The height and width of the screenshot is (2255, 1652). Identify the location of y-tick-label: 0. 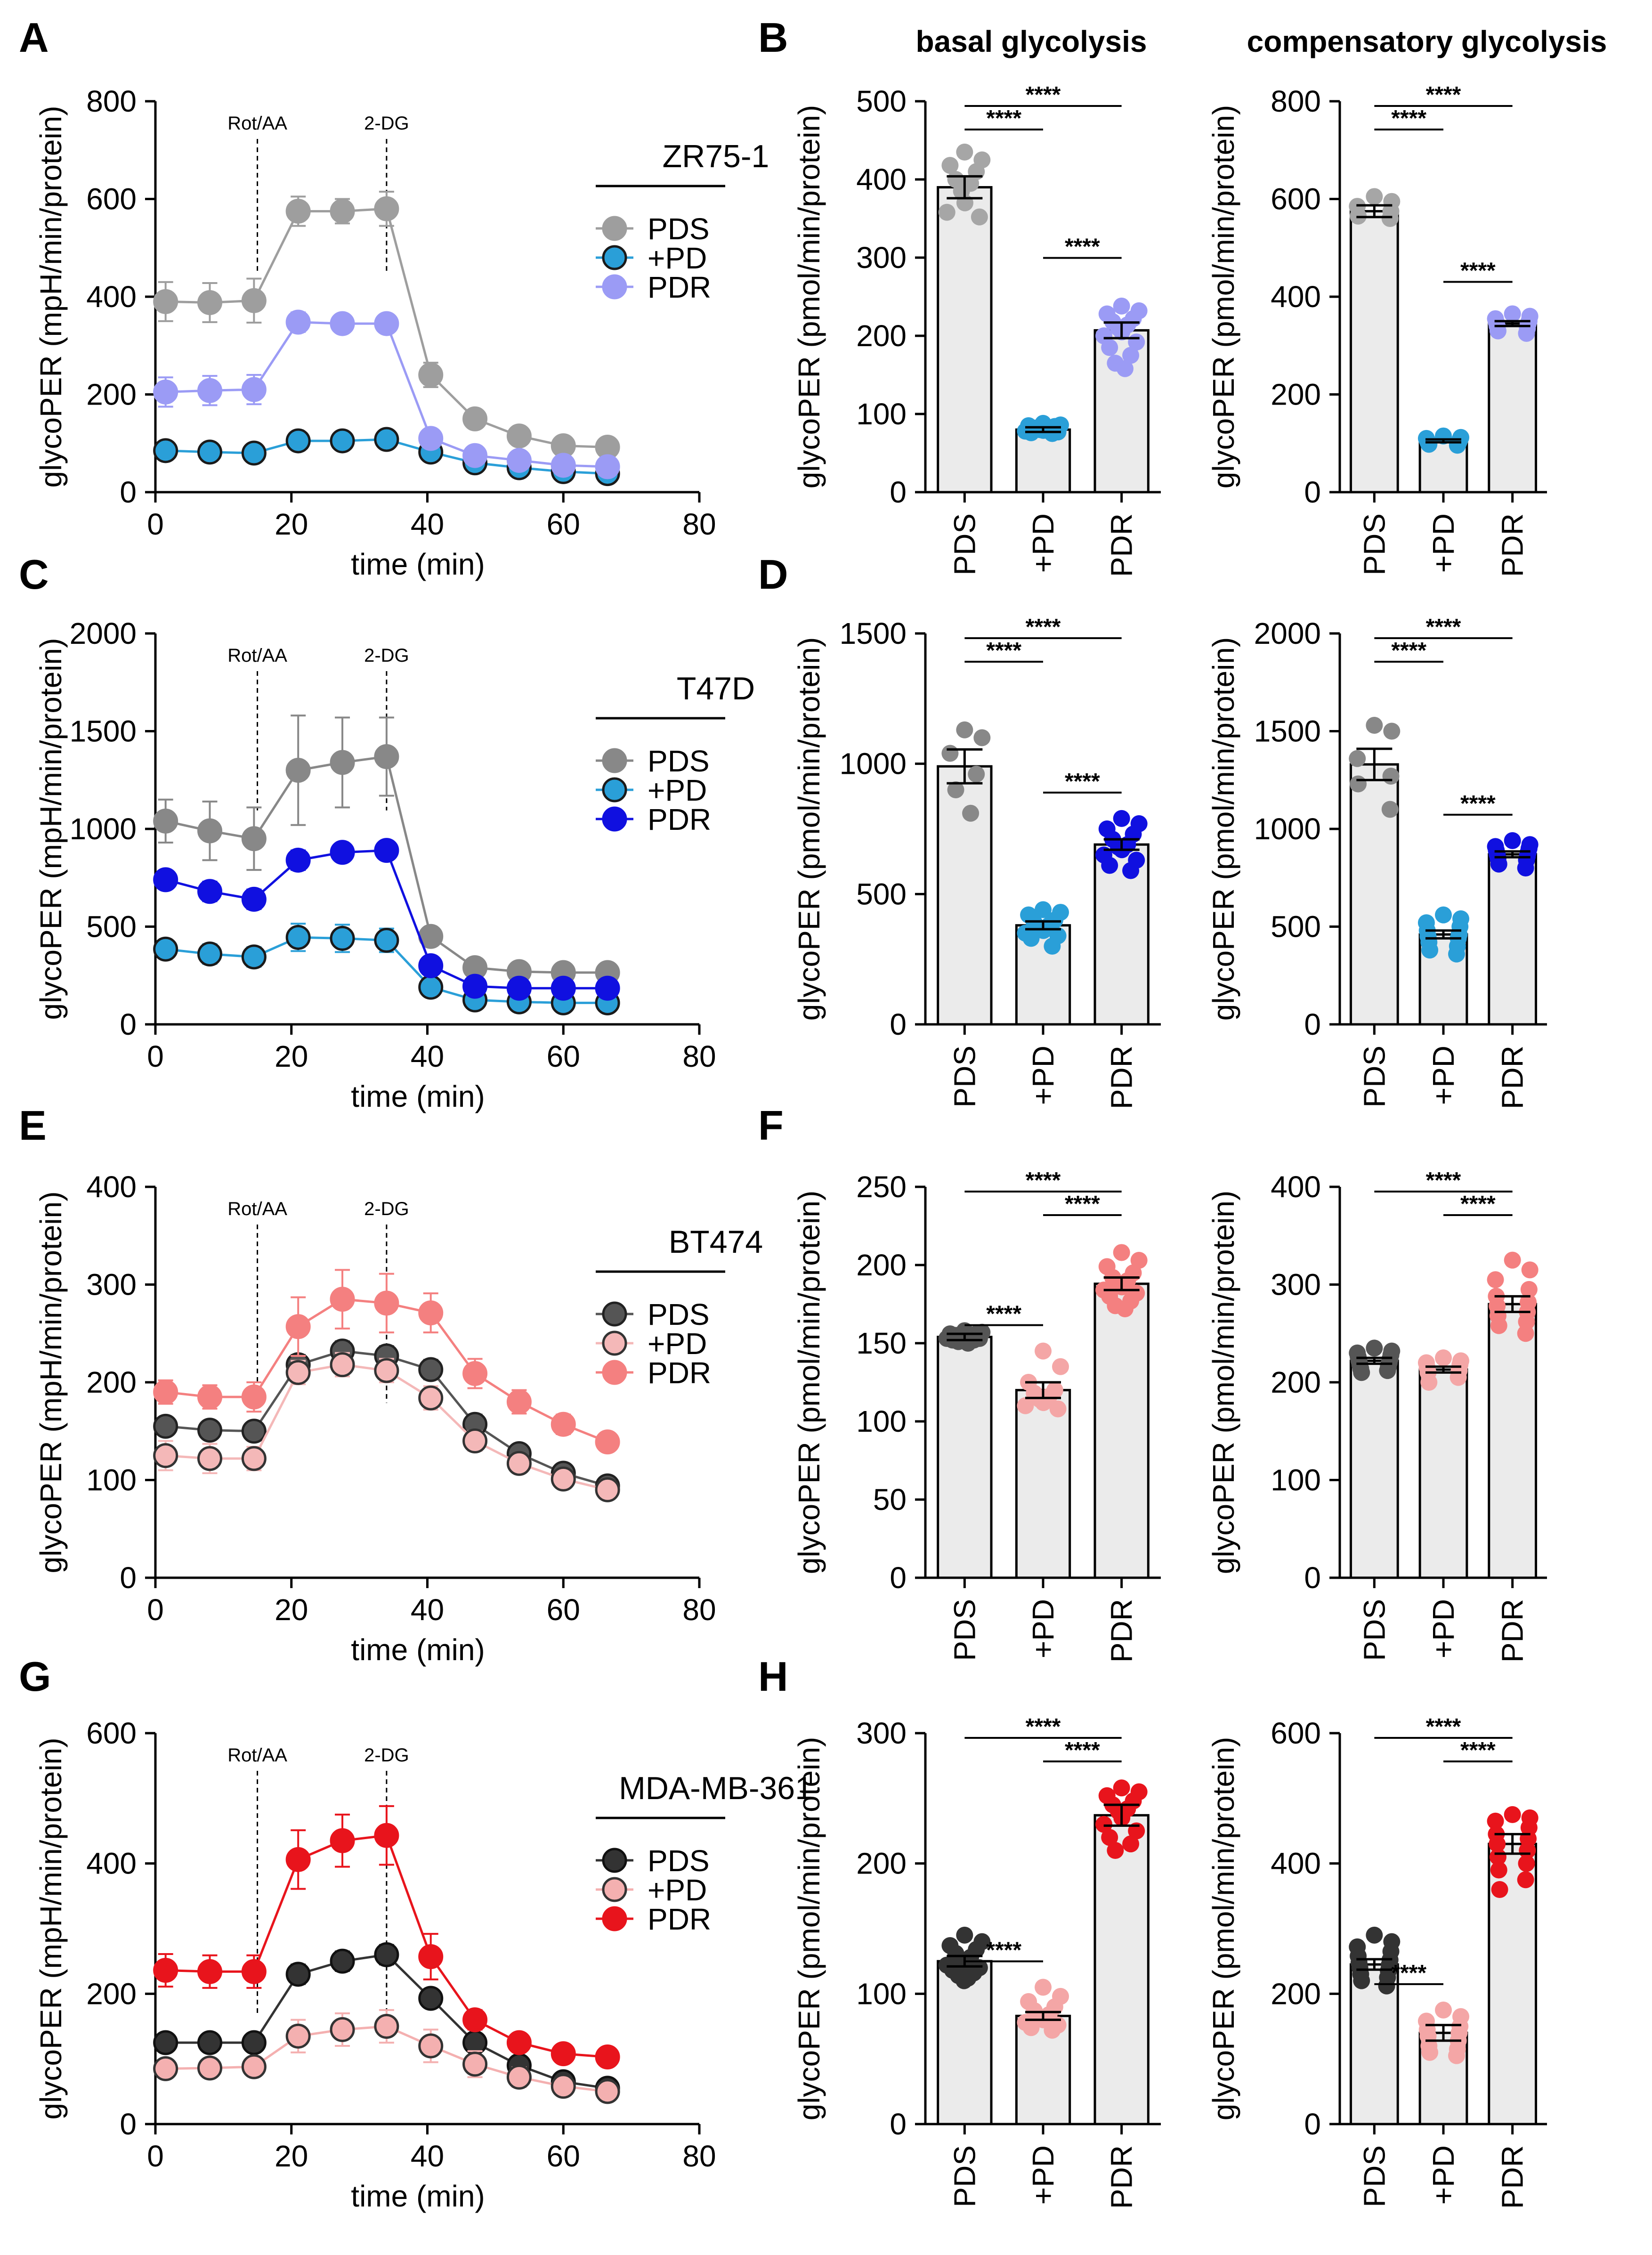
(128, 1024).